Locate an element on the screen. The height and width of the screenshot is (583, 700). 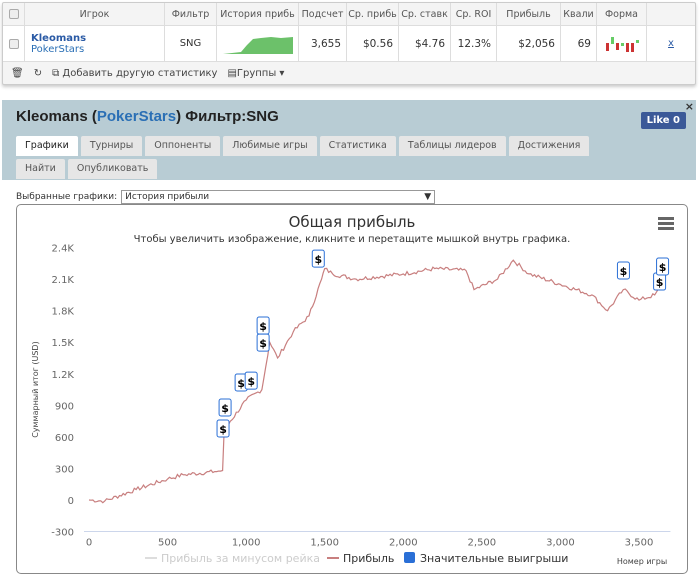
col-roi: Ср. ROI is located at coordinates (474, 14).